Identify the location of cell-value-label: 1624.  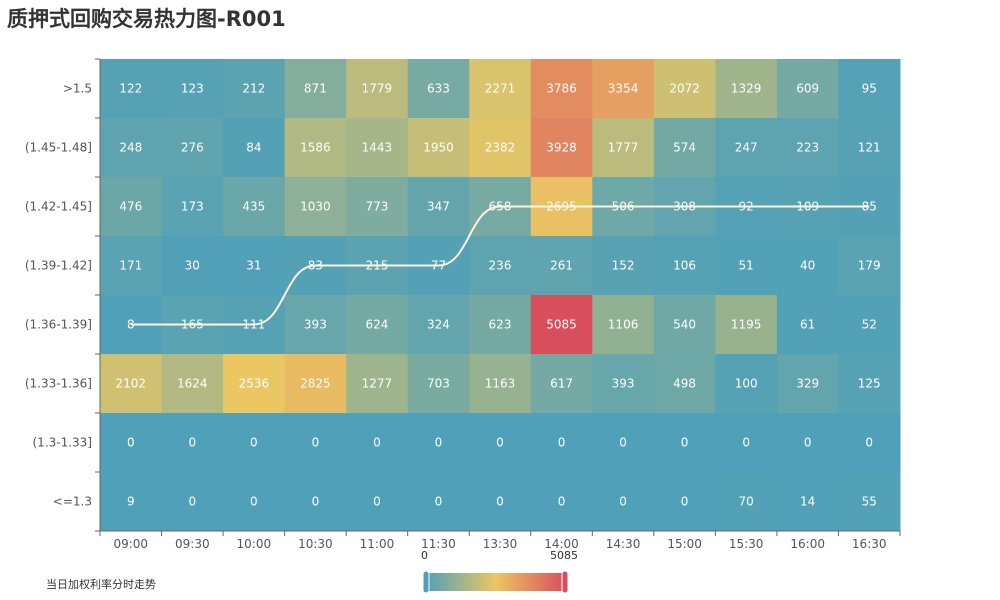
(192, 384).